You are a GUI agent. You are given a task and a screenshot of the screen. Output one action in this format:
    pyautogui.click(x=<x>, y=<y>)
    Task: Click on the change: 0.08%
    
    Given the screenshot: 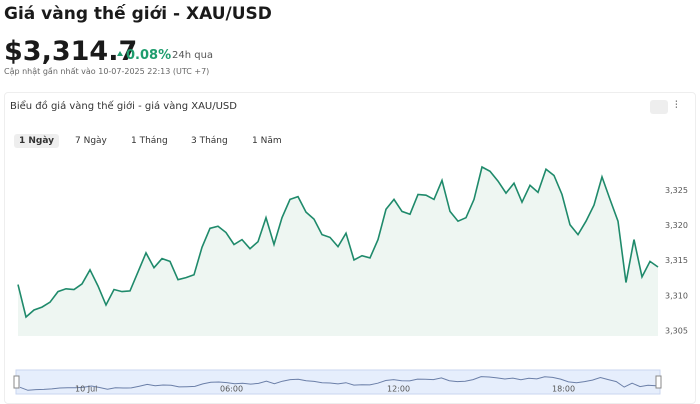 What is the action you would take?
    pyautogui.click(x=149, y=55)
    